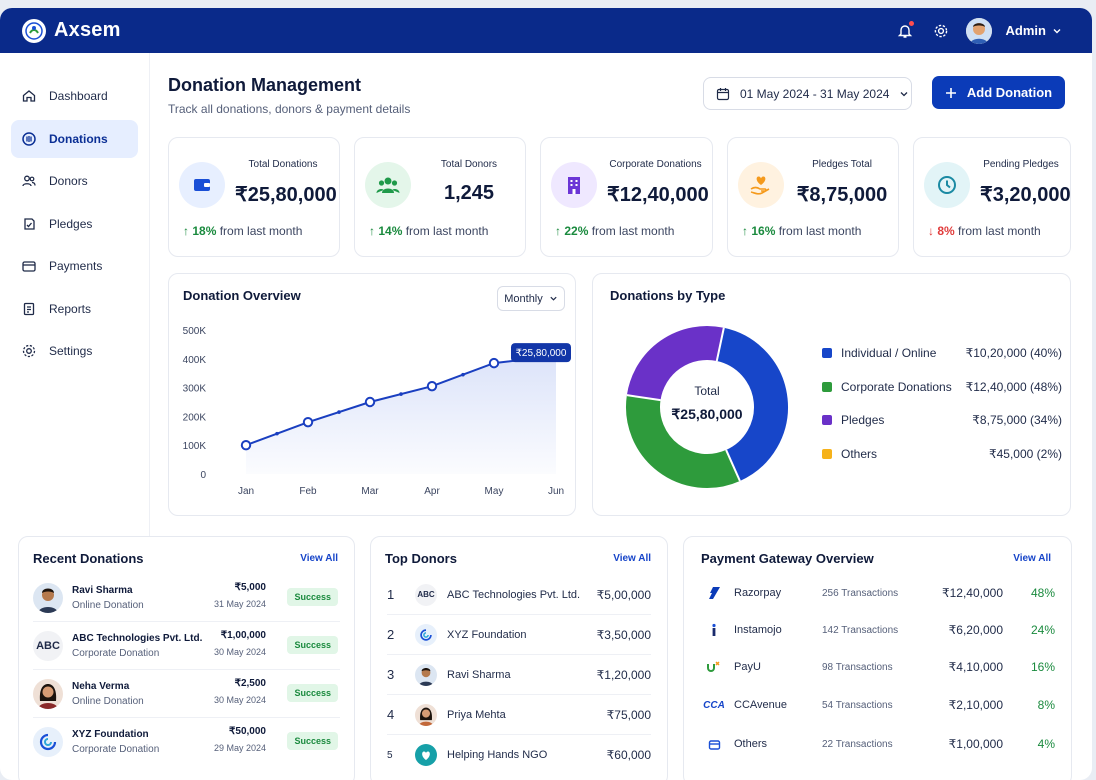 The width and height of the screenshot is (1096, 780). What do you see at coordinates (747, 667) in the screenshot?
I see `gateway-name: PayU` at bounding box center [747, 667].